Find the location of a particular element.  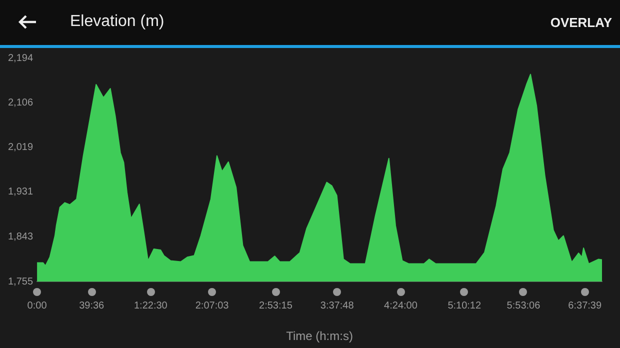

x-tick-label: 6:37:39 is located at coordinates (585, 306).